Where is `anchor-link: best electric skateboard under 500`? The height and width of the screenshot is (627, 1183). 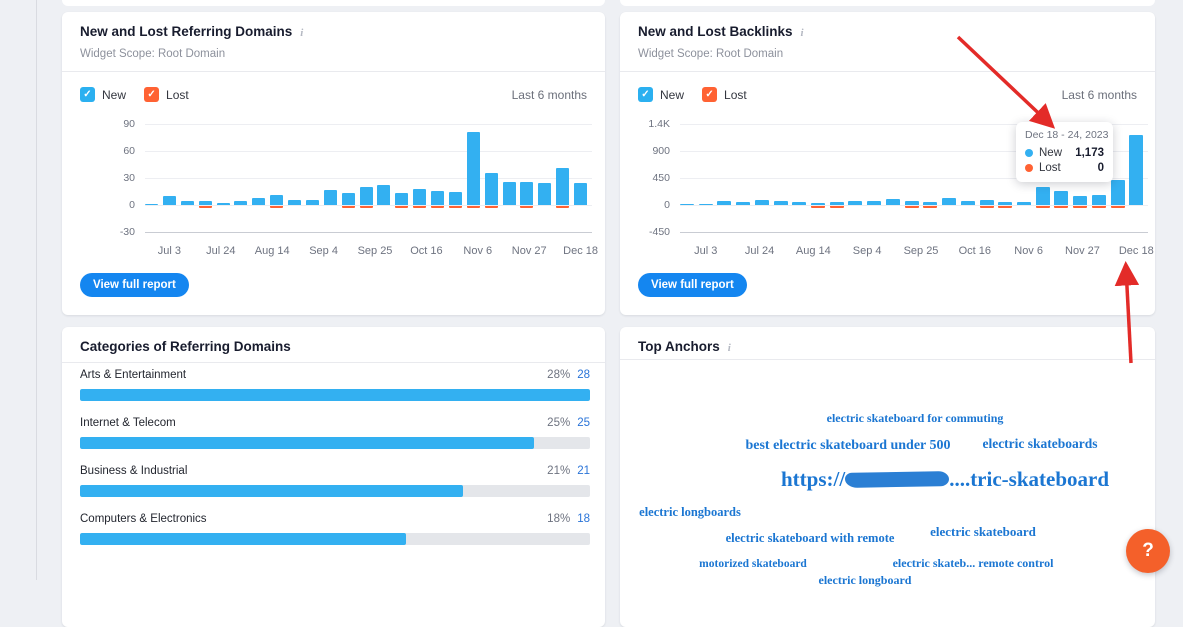 anchor-link: best electric skateboard under 500 is located at coordinates (848, 445).